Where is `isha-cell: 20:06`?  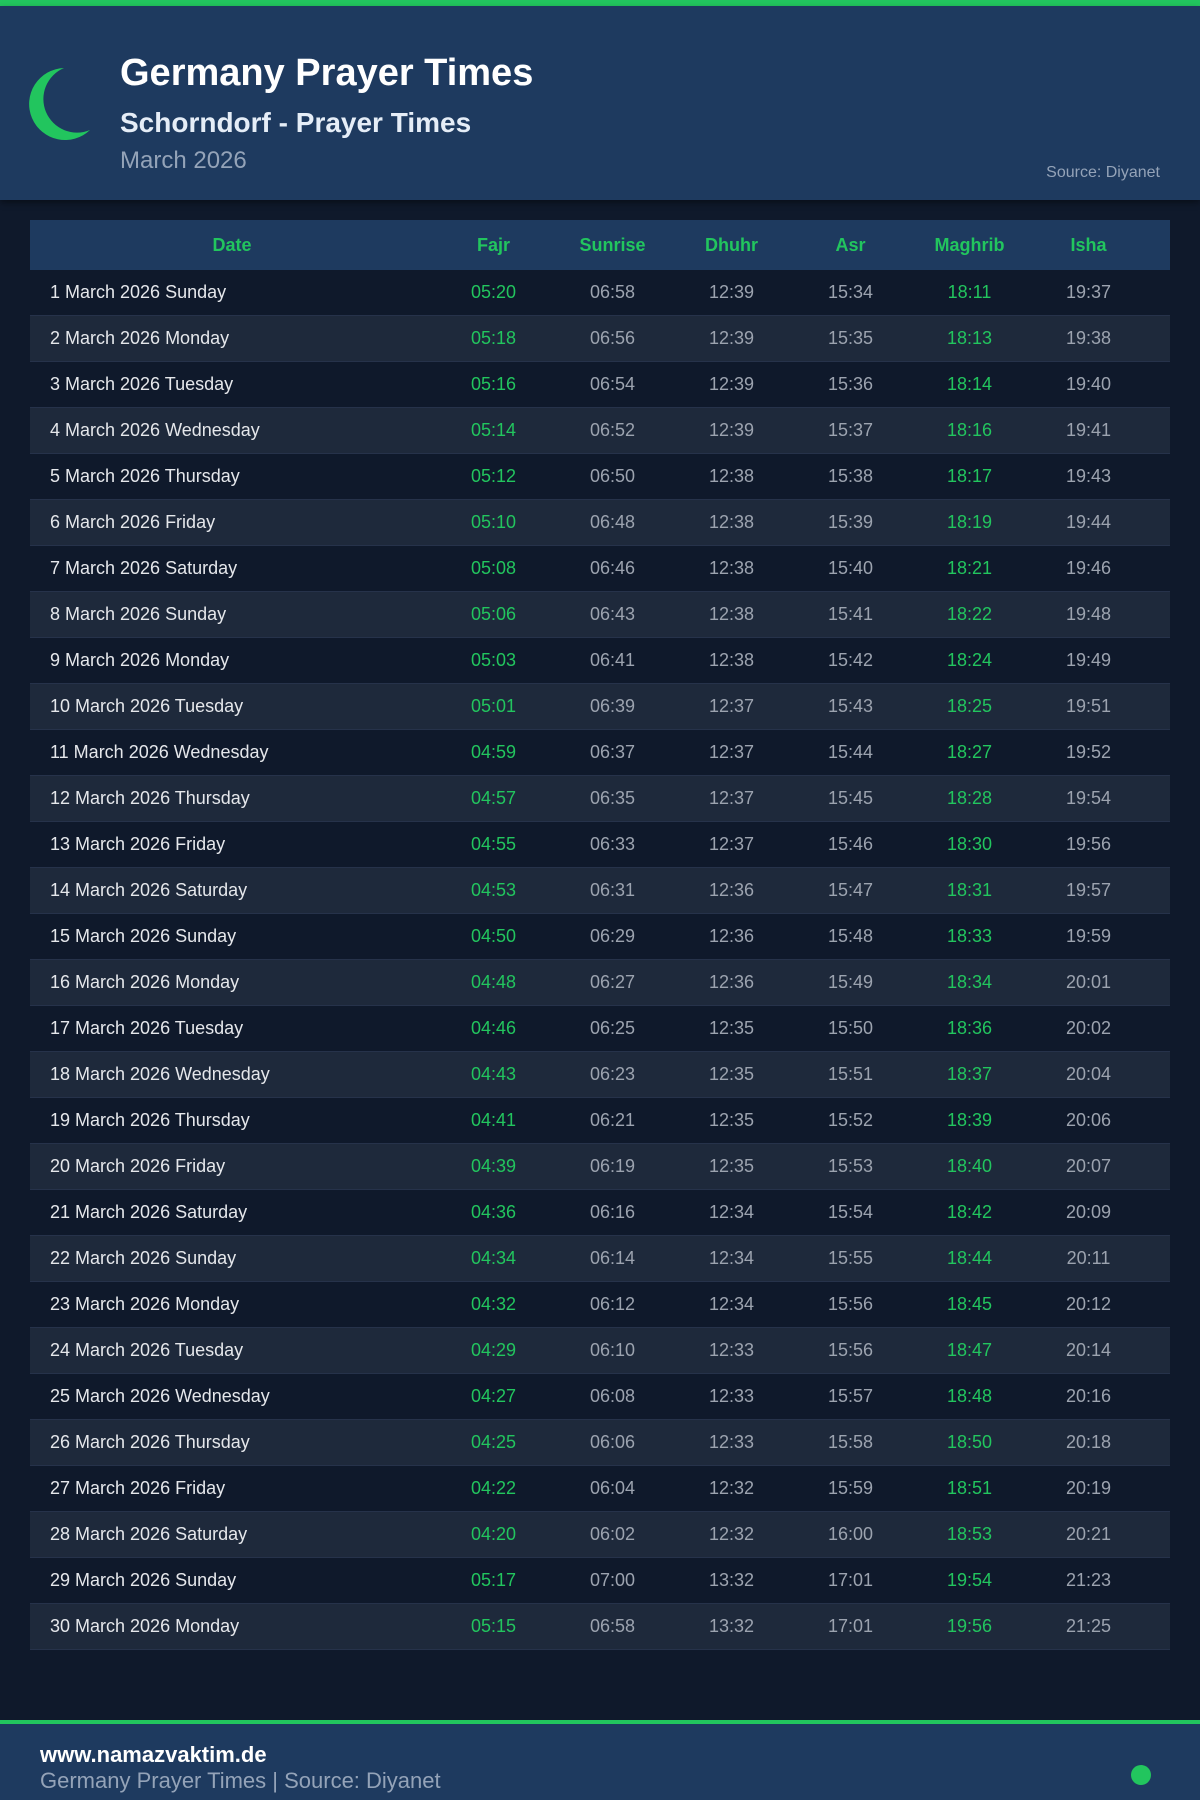 isha-cell: 20:06 is located at coordinates (1088, 1120).